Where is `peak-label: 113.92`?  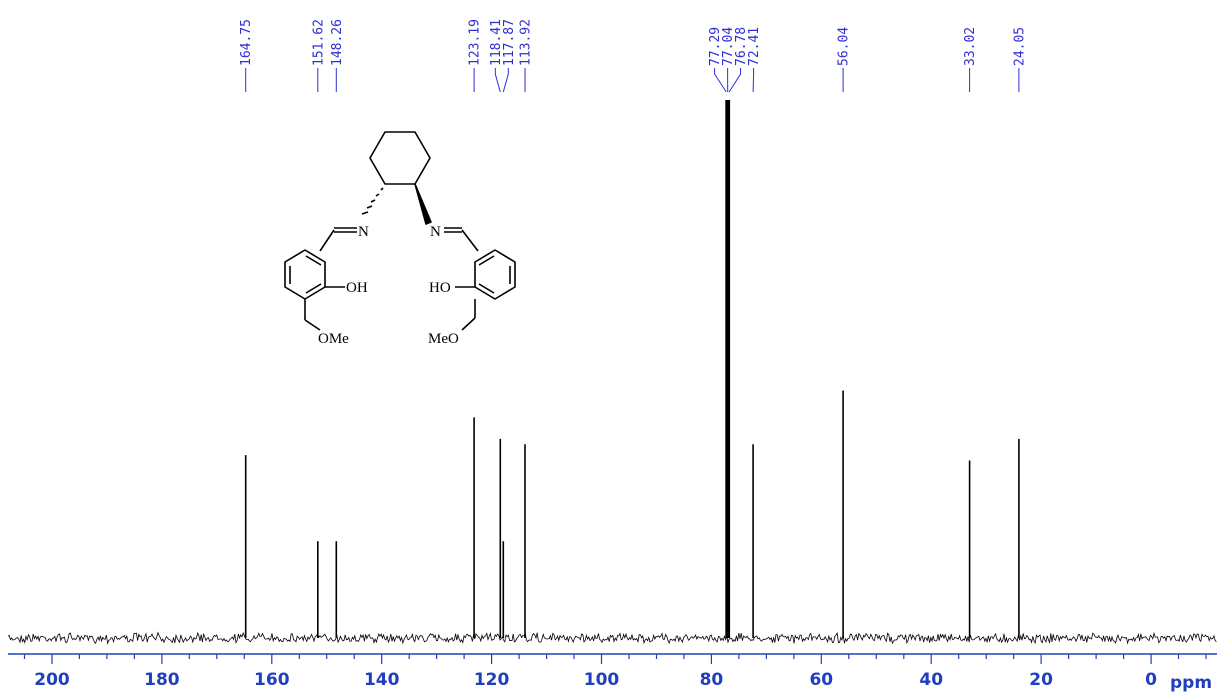
peak-label: 113.92 is located at coordinates (526, 42).